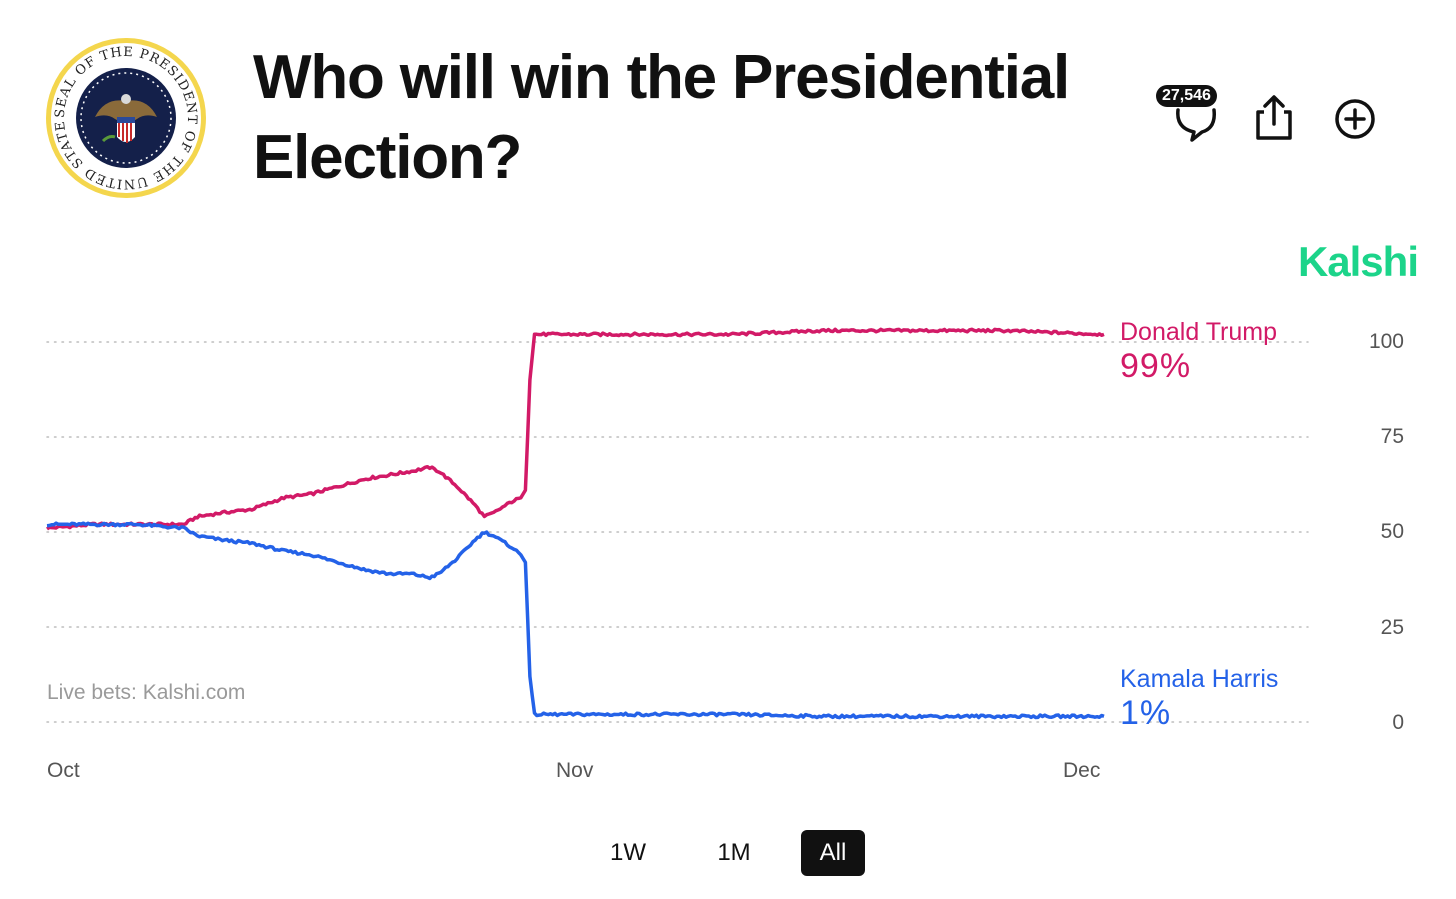  I want to click on market-question-title: Who will win the Presidential Election?, so click(661, 117).